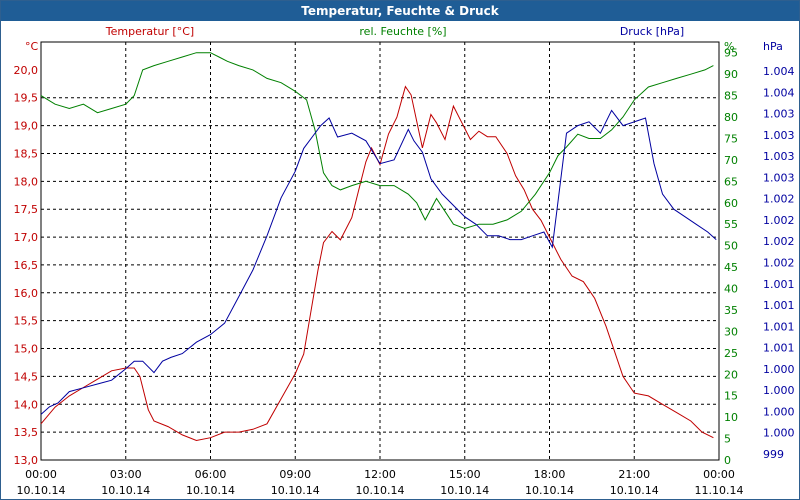 The image size is (800, 500). What do you see at coordinates (26, 293) in the screenshot?
I see `temperature-tick-label: 16,0` at bounding box center [26, 293].